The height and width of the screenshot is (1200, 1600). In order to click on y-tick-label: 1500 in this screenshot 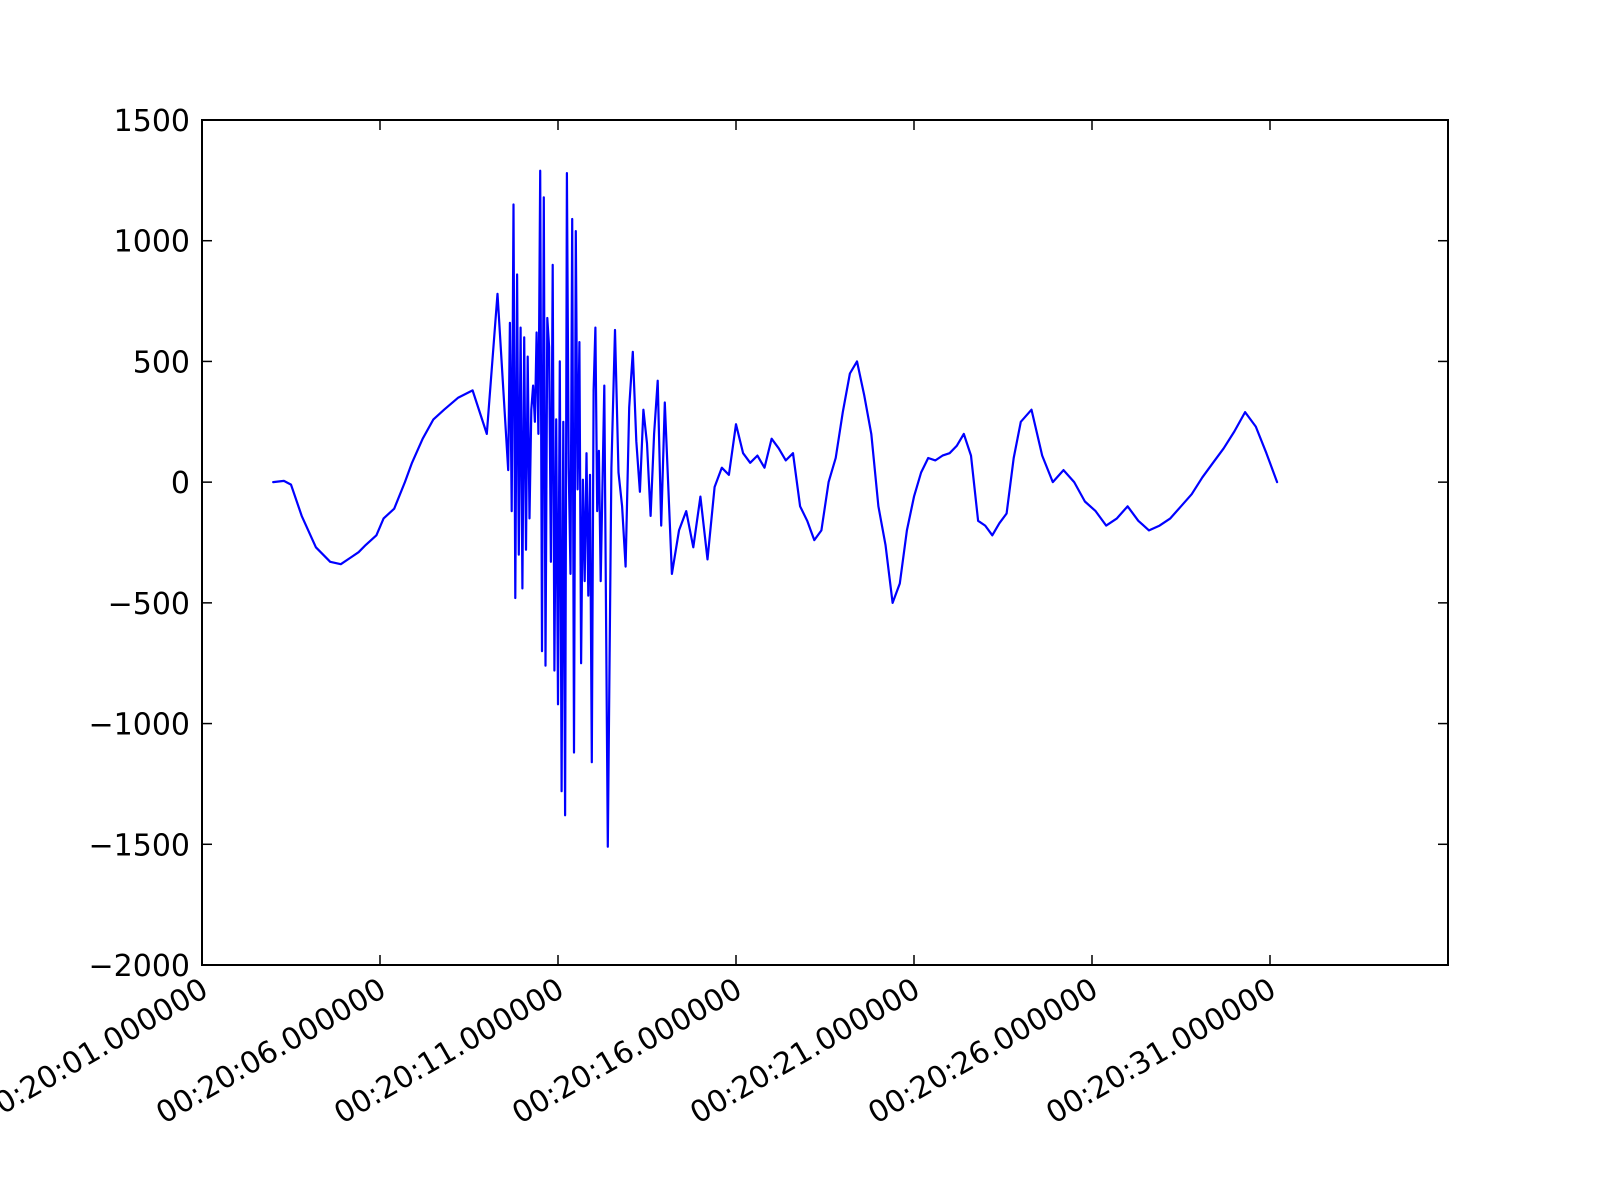, I will do `click(152, 121)`.